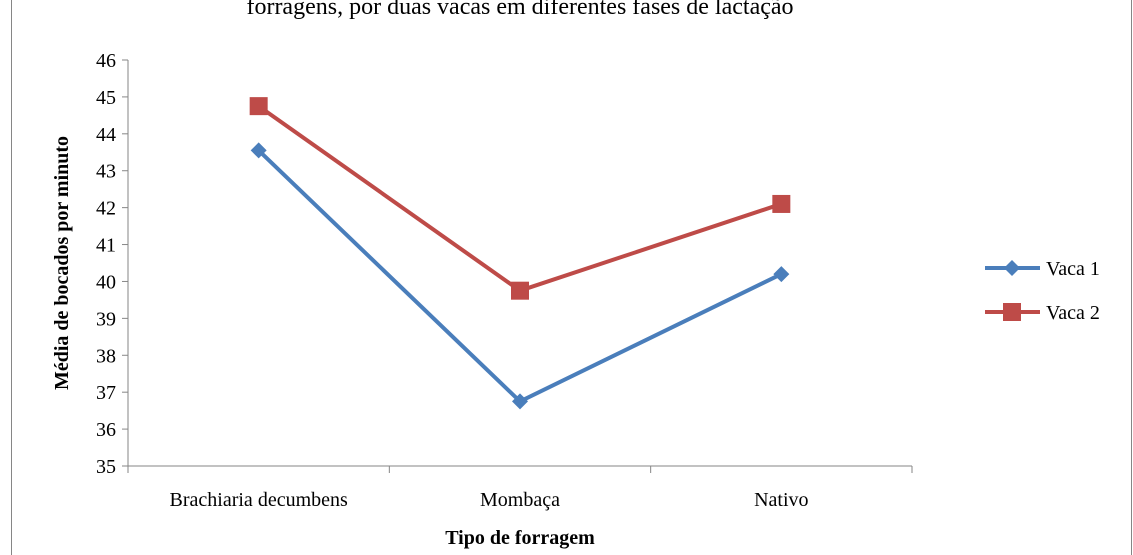 This screenshot has height=555, width=1133. Describe the element at coordinates (520, 488) in the screenshot. I see `x-axis: Brachiaria decumbens Mombaça Nativo` at that location.